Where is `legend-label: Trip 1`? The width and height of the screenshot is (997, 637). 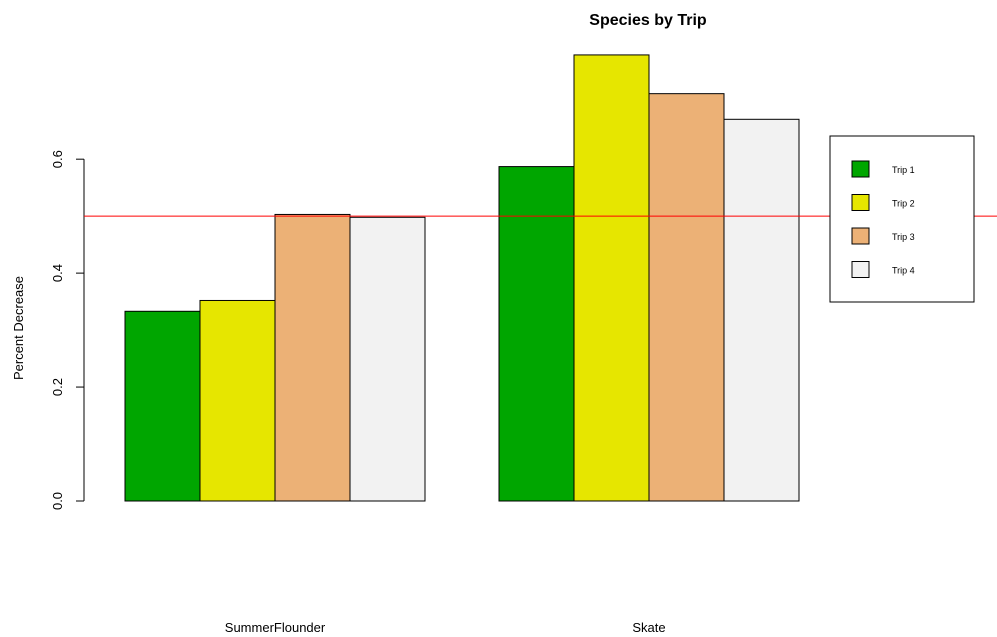 legend-label: Trip 1 is located at coordinates (903, 170).